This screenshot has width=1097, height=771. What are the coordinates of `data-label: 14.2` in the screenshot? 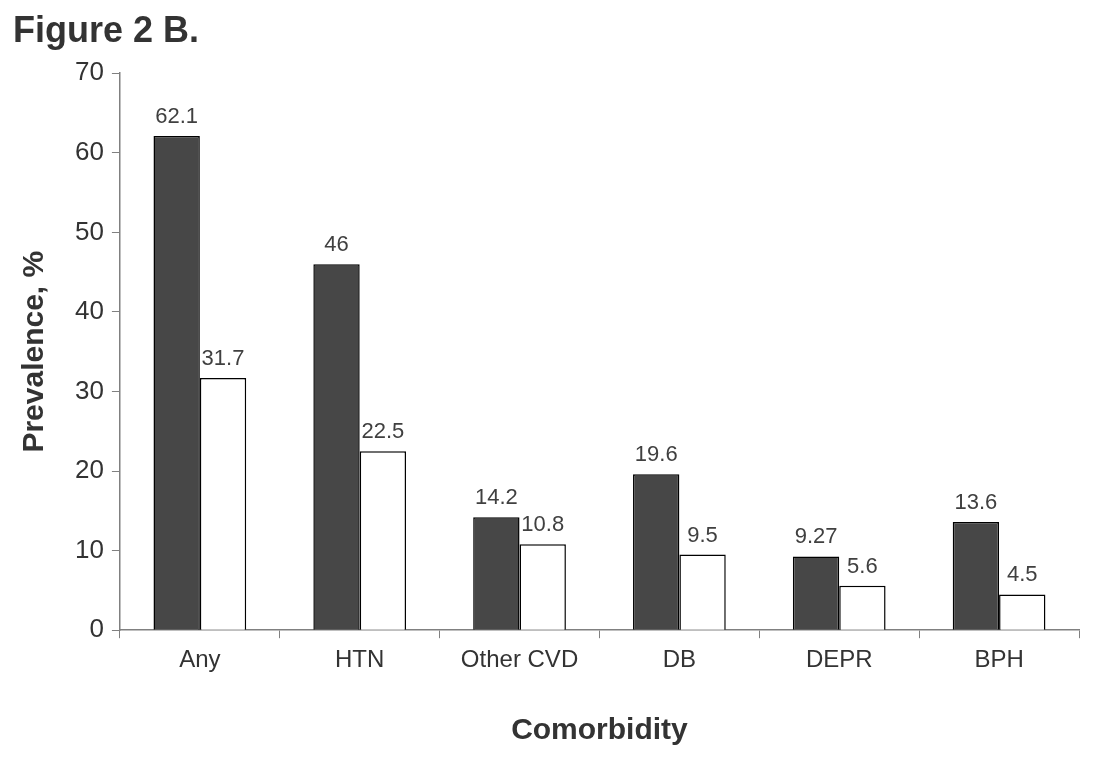 It's located at (496, 497).